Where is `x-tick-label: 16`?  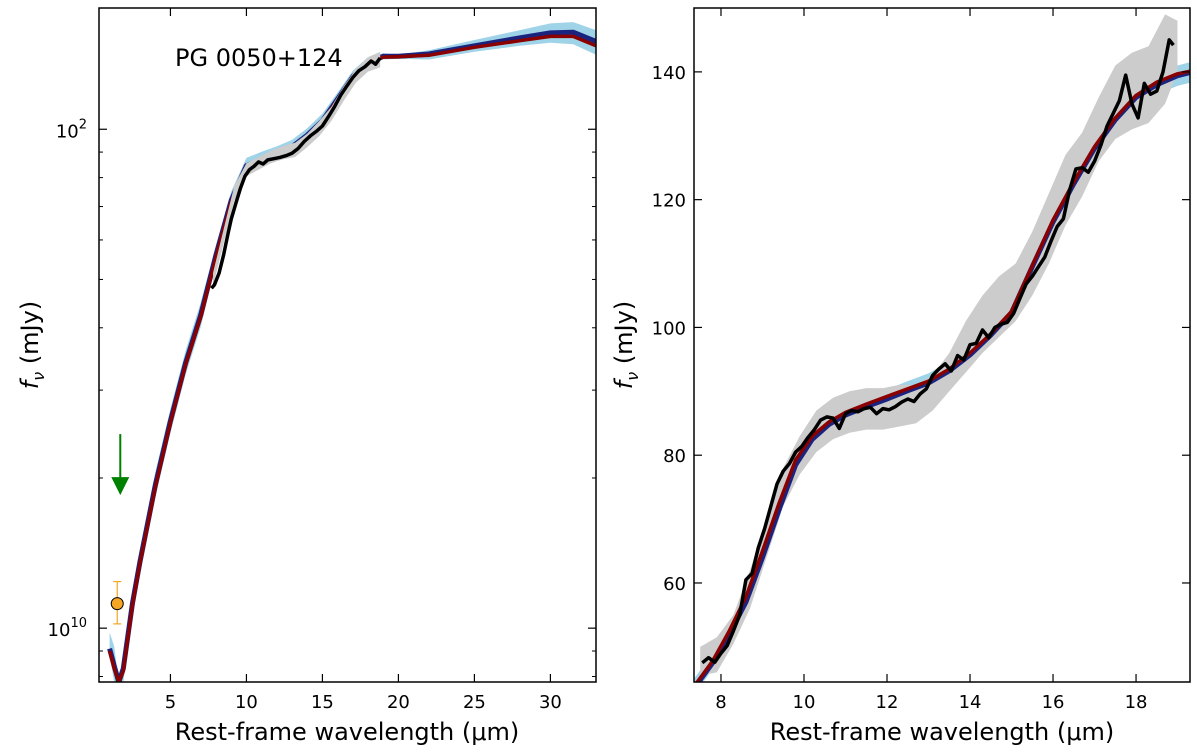 x-tick-label: 16 is located at coordinates (1053, 702).